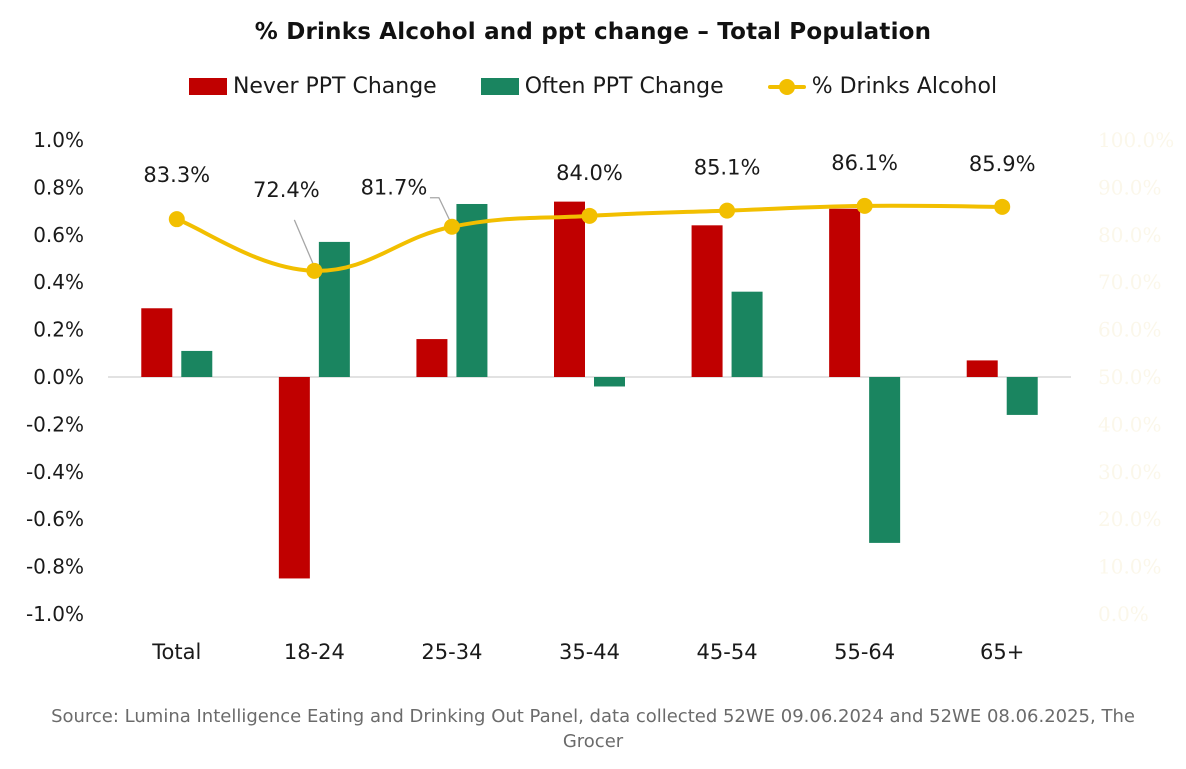 The image size is (1186, 769). I want to click on x-tick-label: 65+, so click(1002, 652).